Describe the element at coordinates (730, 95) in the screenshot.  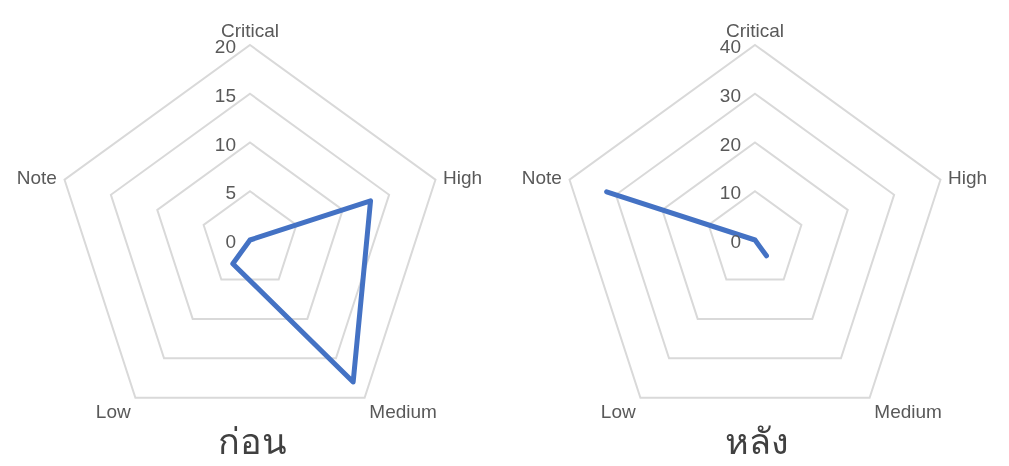
I see `y-tick-label: 30` at that location.